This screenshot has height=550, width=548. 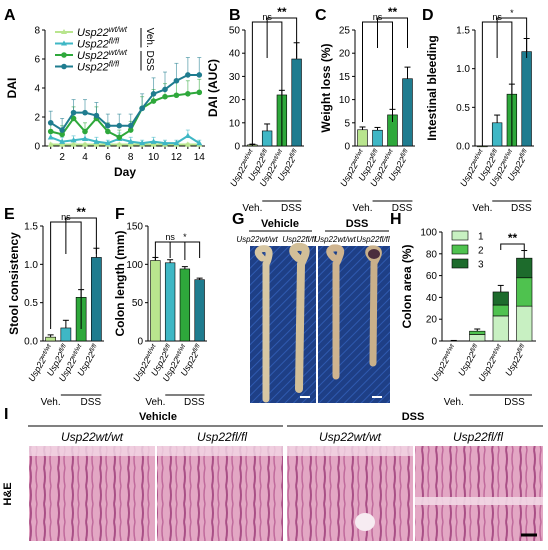 What do you see at coordinates (479, 501) in the screenshot?
I see `histology-dss-fl-gap` at bounding box center [479, 501].